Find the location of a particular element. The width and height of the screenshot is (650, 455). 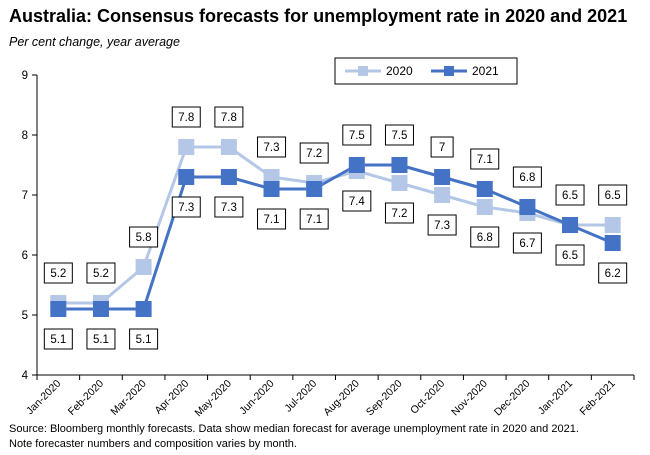

data-label-2020: 6.8 is located at coordinates (485, 238).